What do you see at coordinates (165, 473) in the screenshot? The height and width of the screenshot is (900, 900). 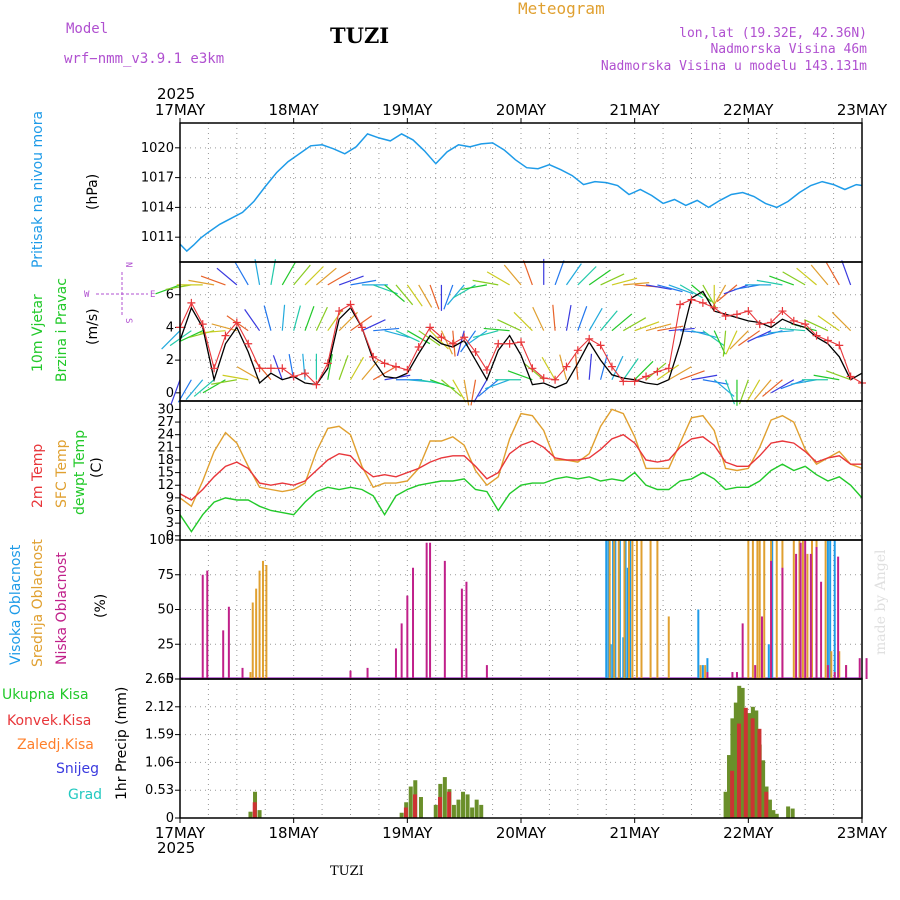 I see `y-tick-label: 15` at bounding box center [165, 473].